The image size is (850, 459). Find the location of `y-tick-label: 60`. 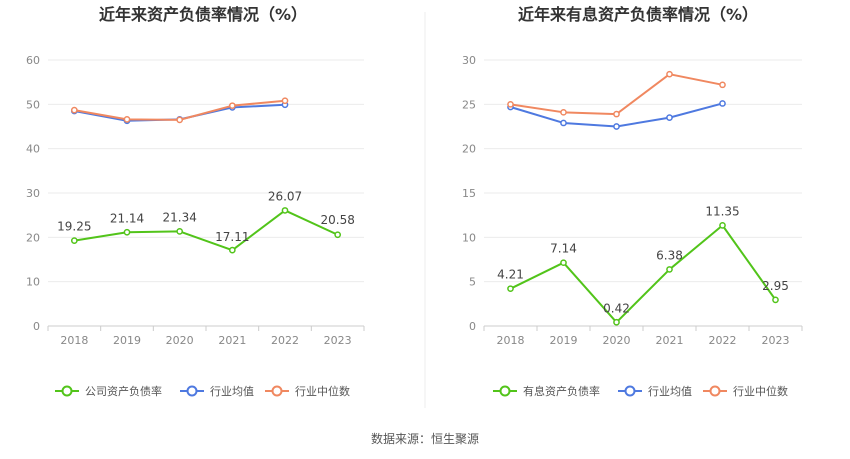

y-tick-label: 60 is located at coordinates (33, 60).